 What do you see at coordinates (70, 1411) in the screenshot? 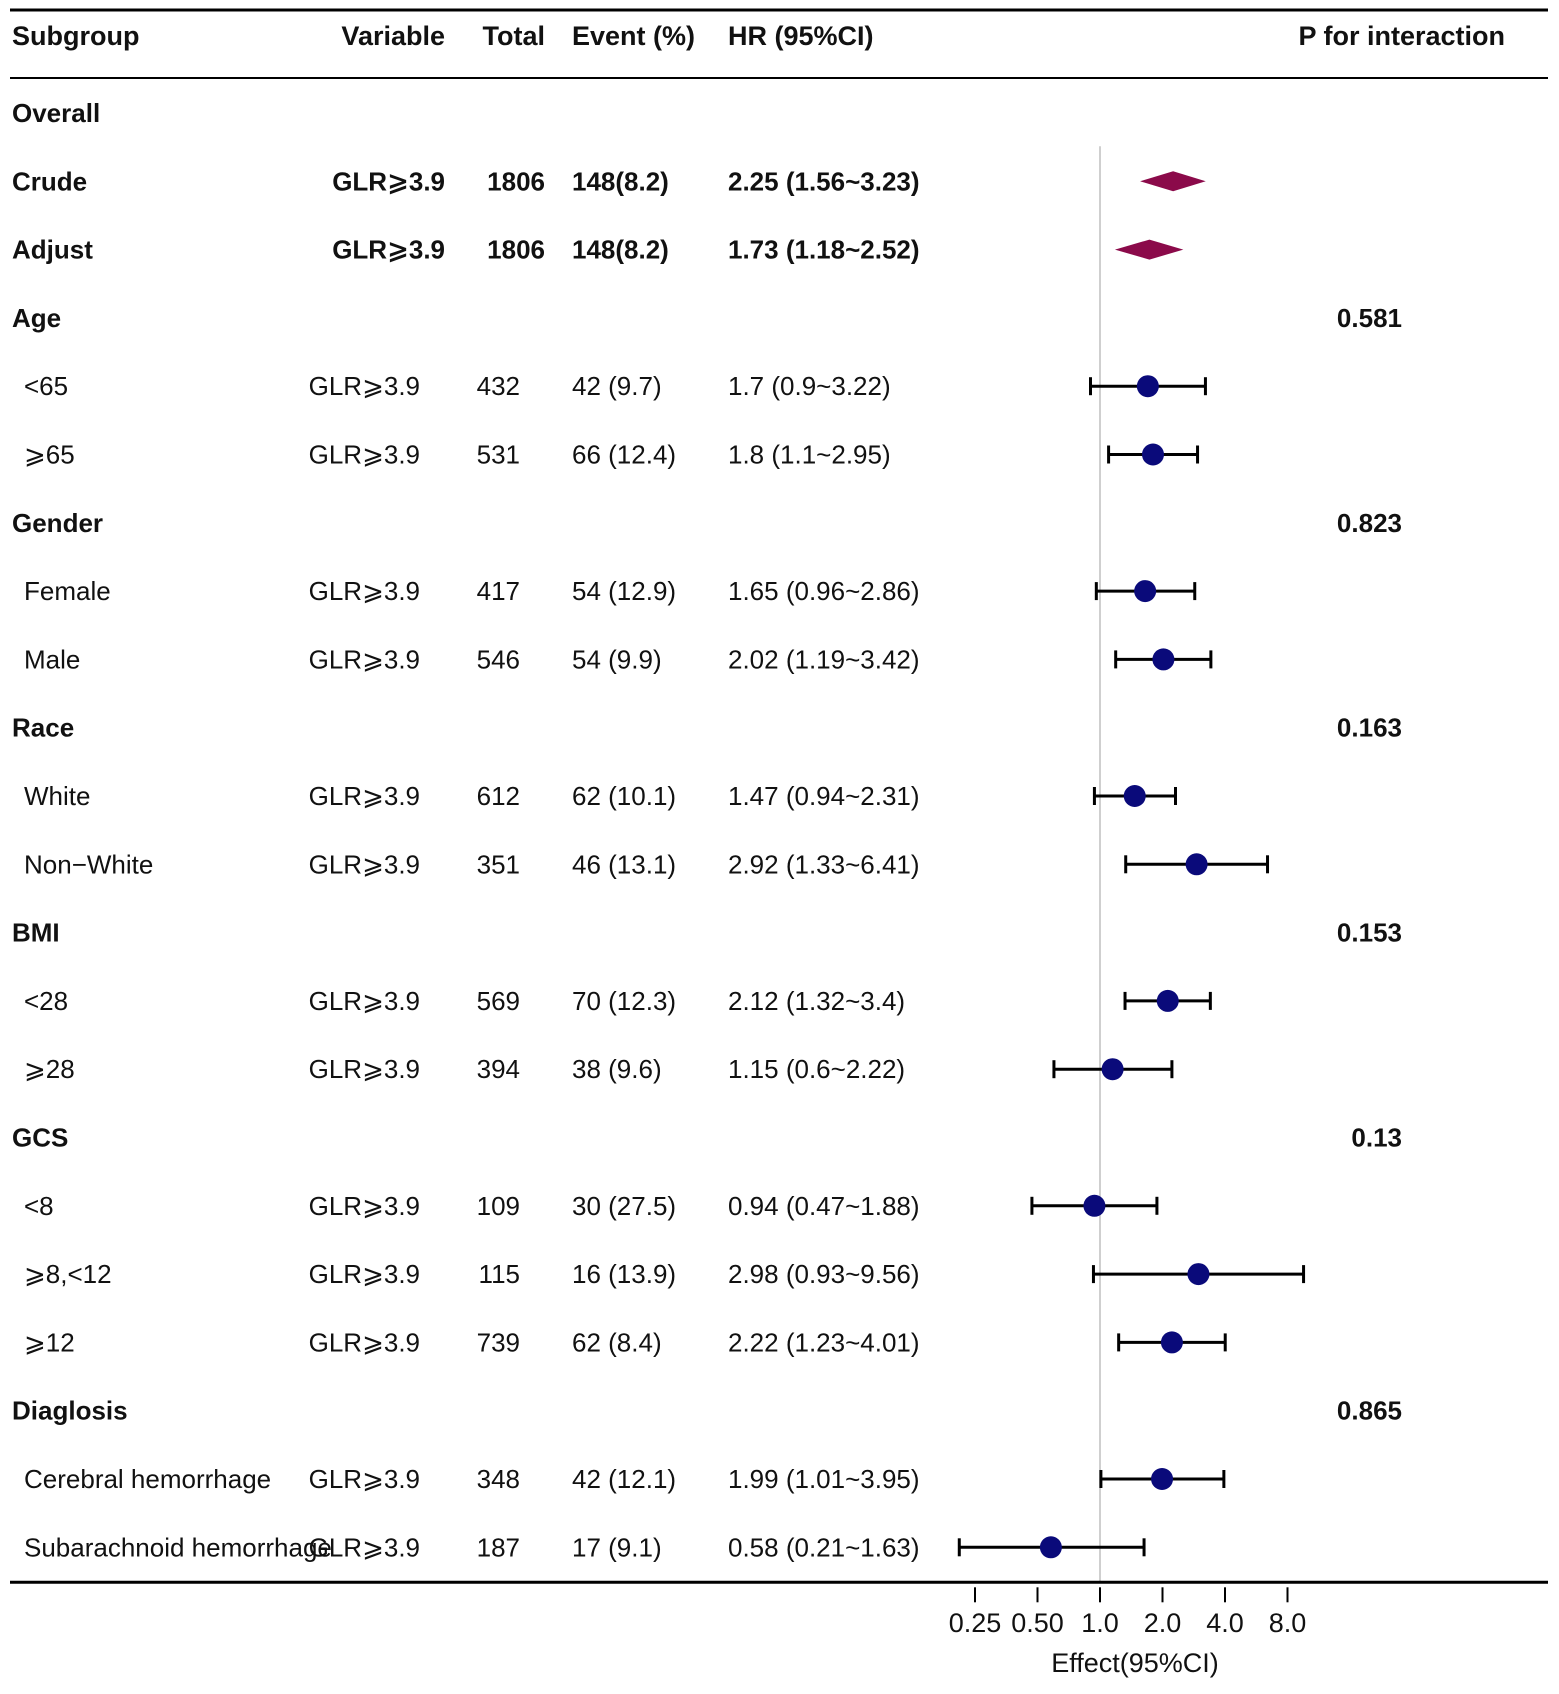
I see `group-label: Diaglosis` at bounding box center [70, 1411].